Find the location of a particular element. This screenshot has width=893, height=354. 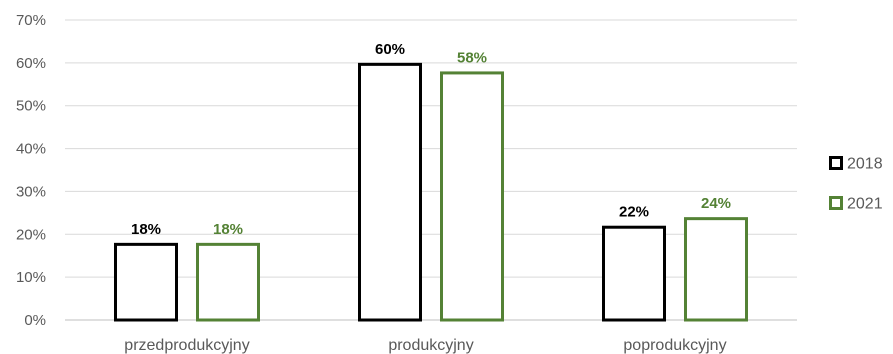

data-label-2018-produkcyjny: 60% is located at coordinates (390, 49).